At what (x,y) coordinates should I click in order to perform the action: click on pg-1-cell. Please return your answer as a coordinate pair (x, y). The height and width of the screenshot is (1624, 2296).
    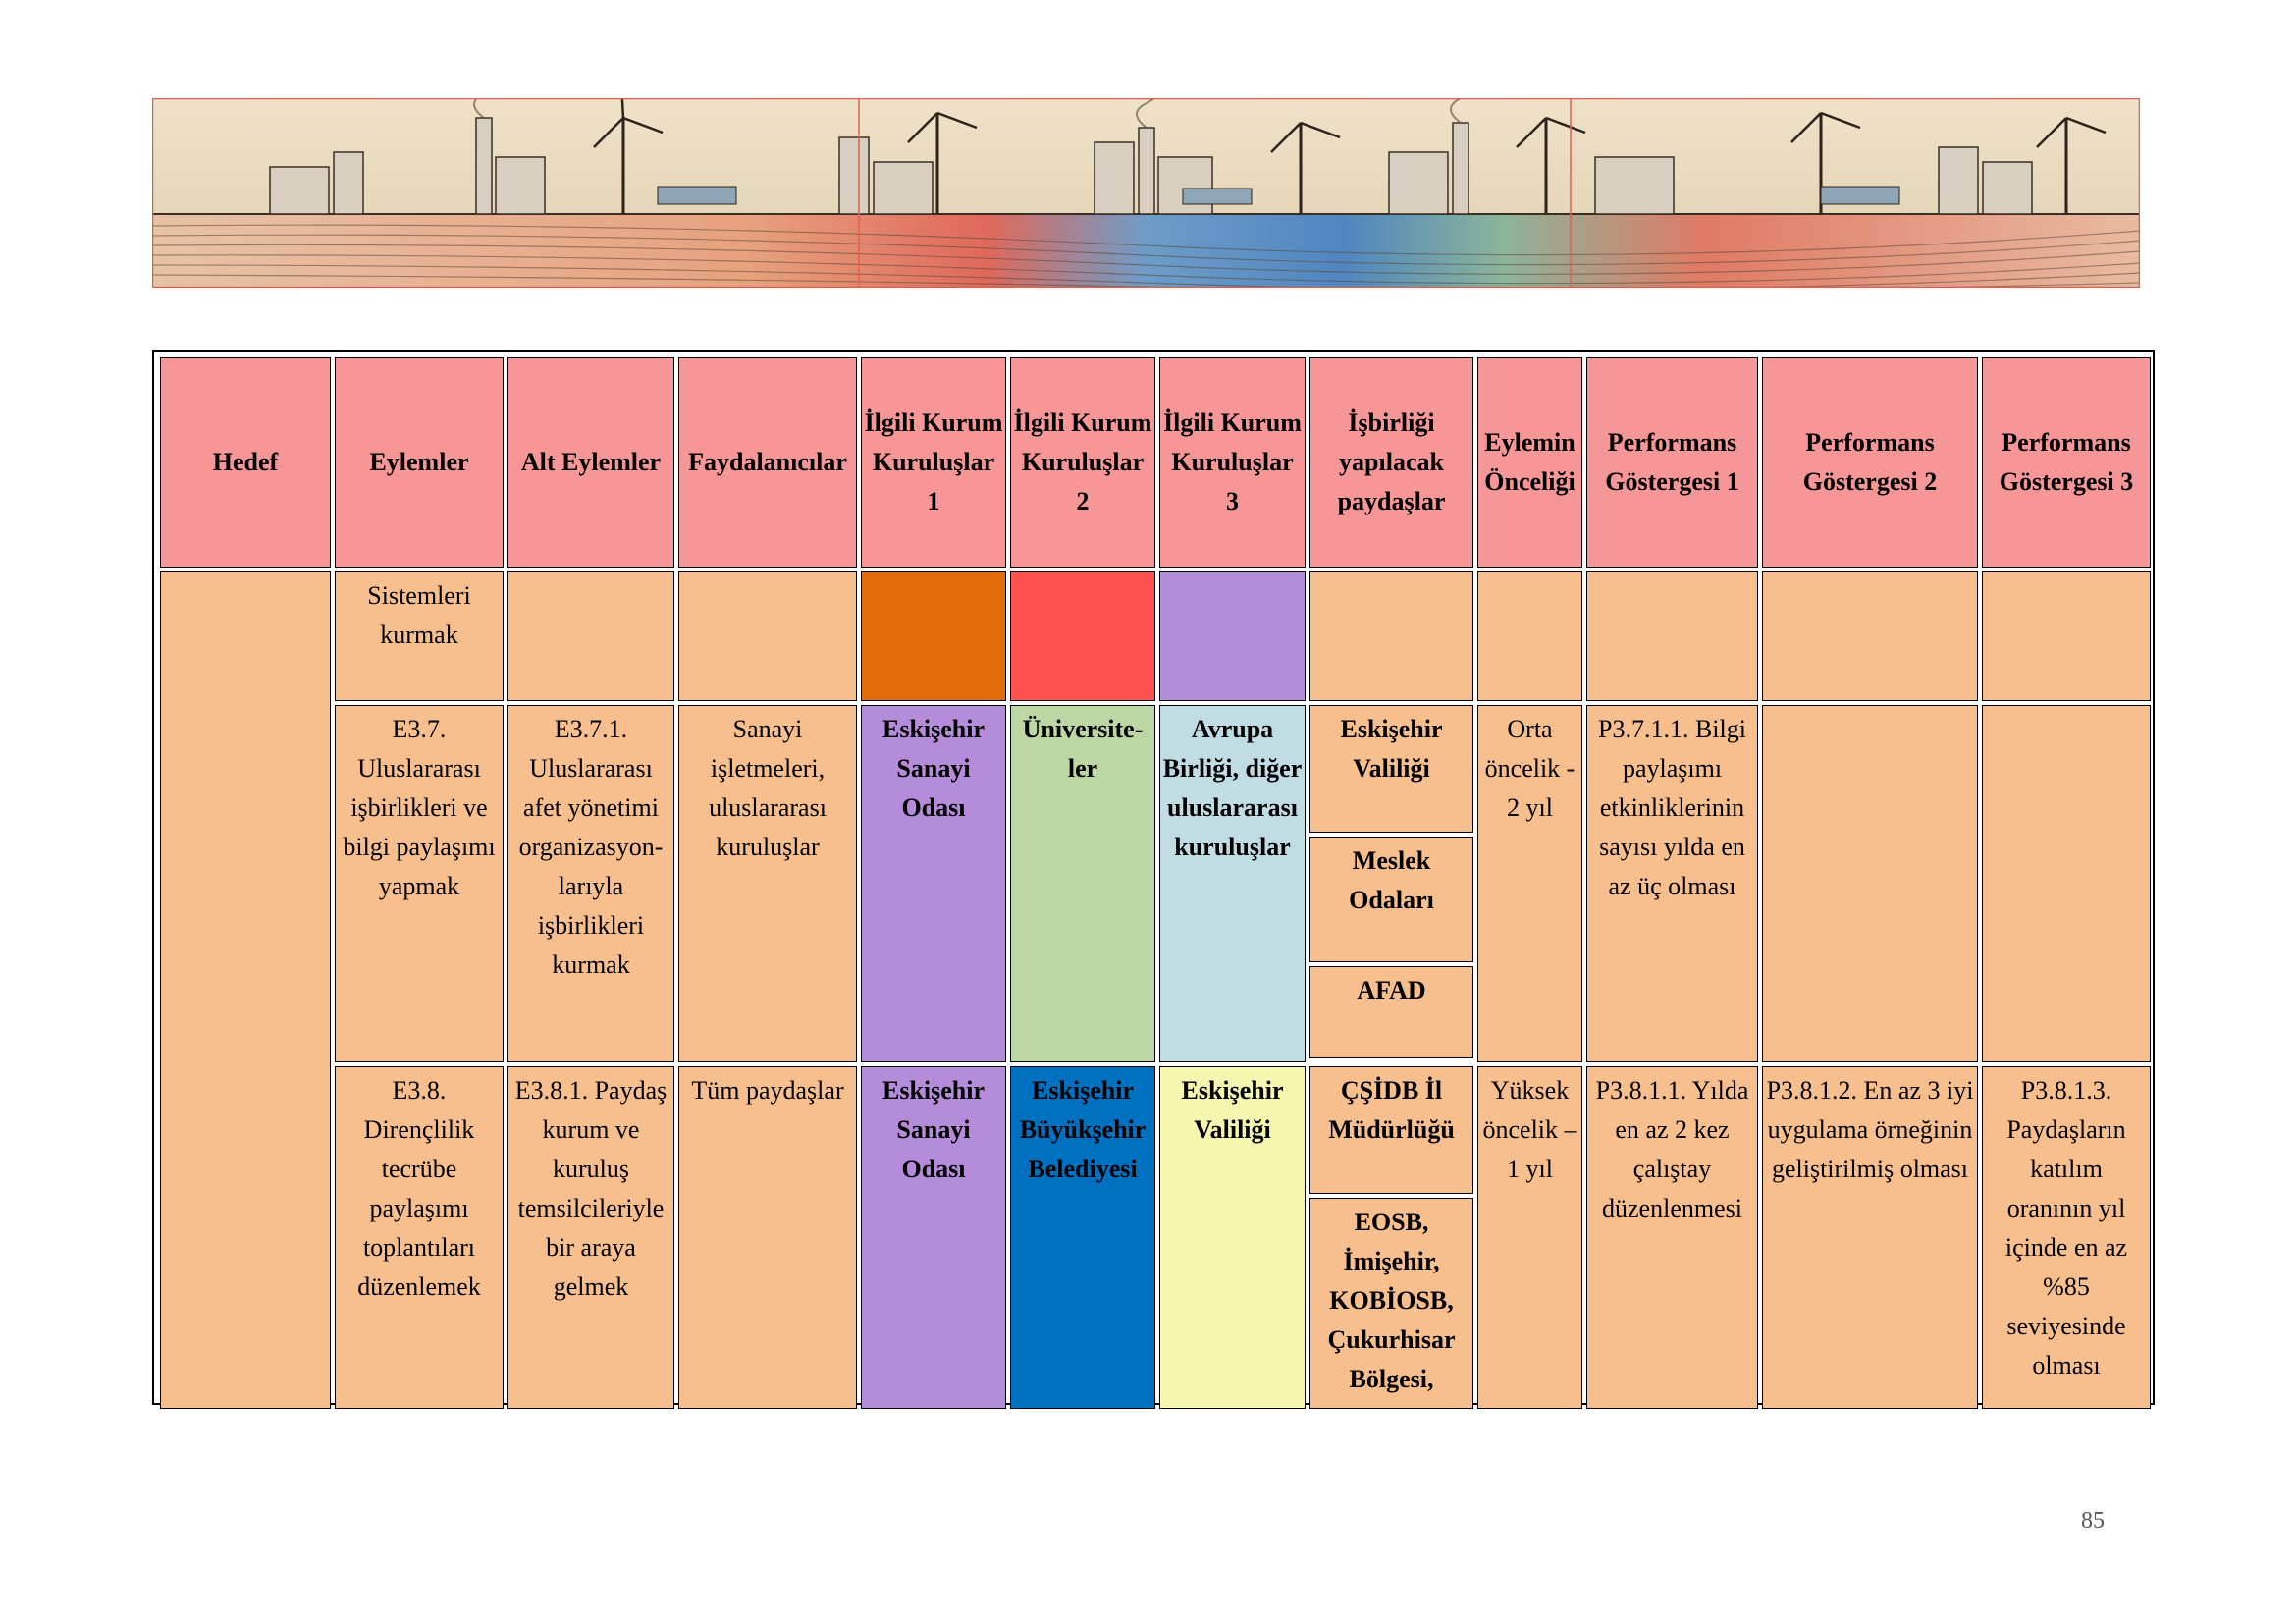
    Looking at the image, I should click on (1672, 636).